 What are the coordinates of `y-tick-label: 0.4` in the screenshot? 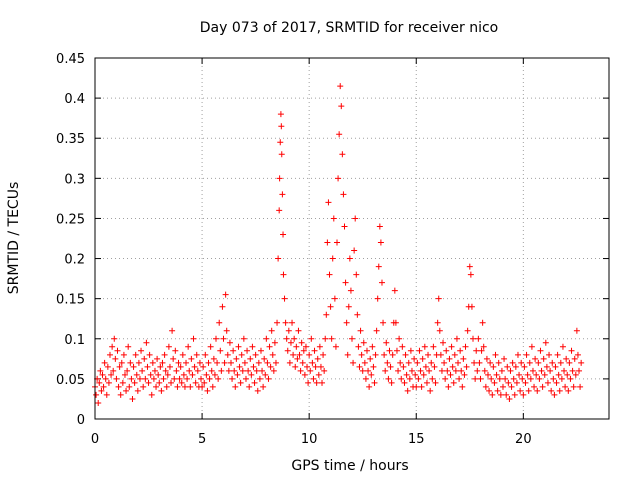 It's located at (74, 99).